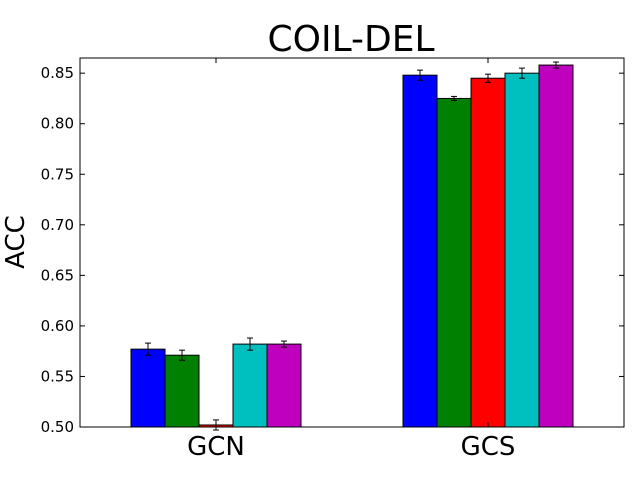 The width and height of the screenshot is (640, 480). I want to click on y-axis-label: ACC, so click(16, 242).